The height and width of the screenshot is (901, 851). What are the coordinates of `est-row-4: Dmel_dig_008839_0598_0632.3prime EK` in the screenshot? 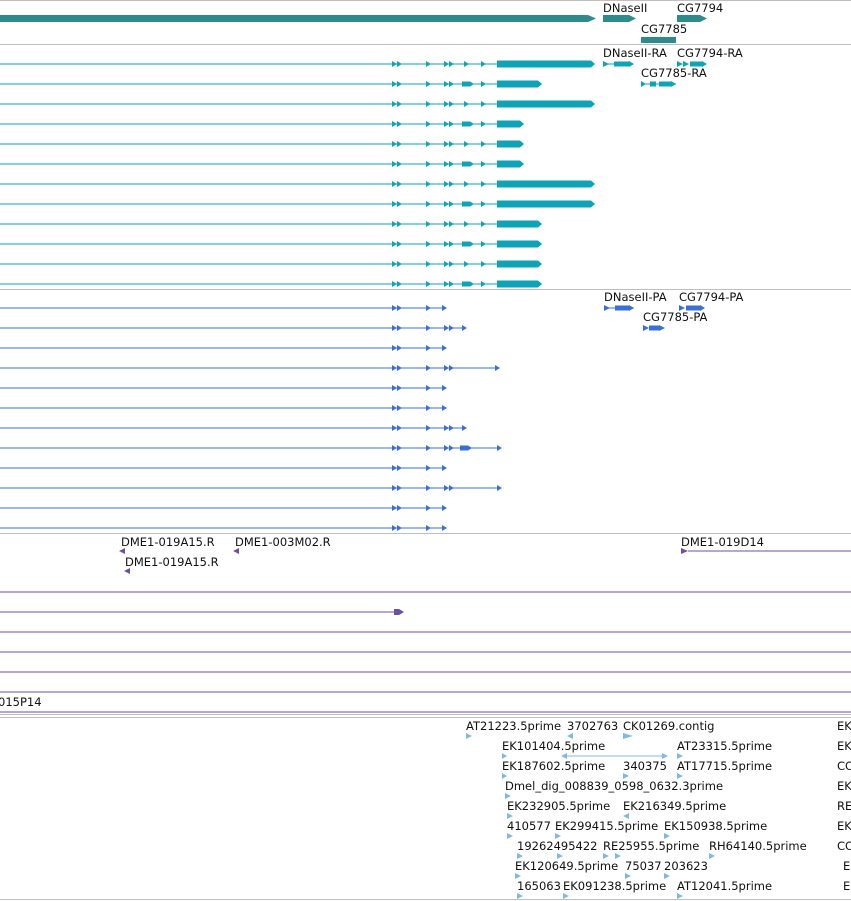 It's located at (678, 789).